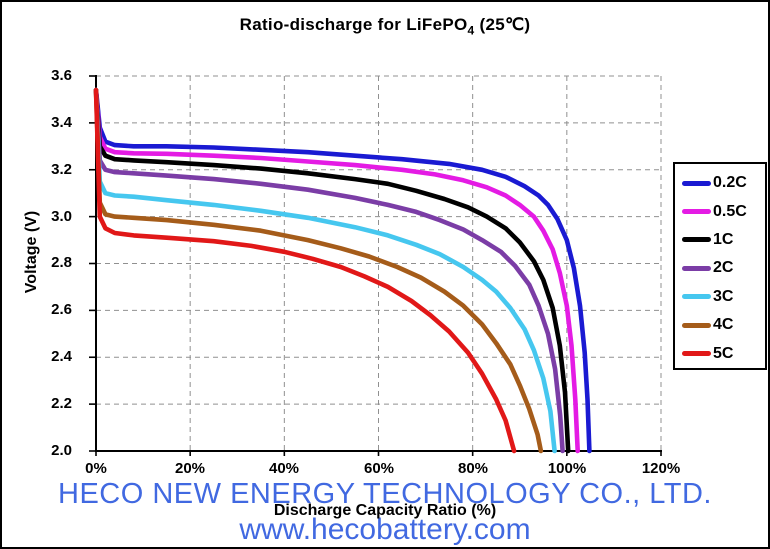 The image size is (770, 549). Describe the element at coordinates (284, 468) in the screenshot. I see `x-tick-label: 40%` at that location.